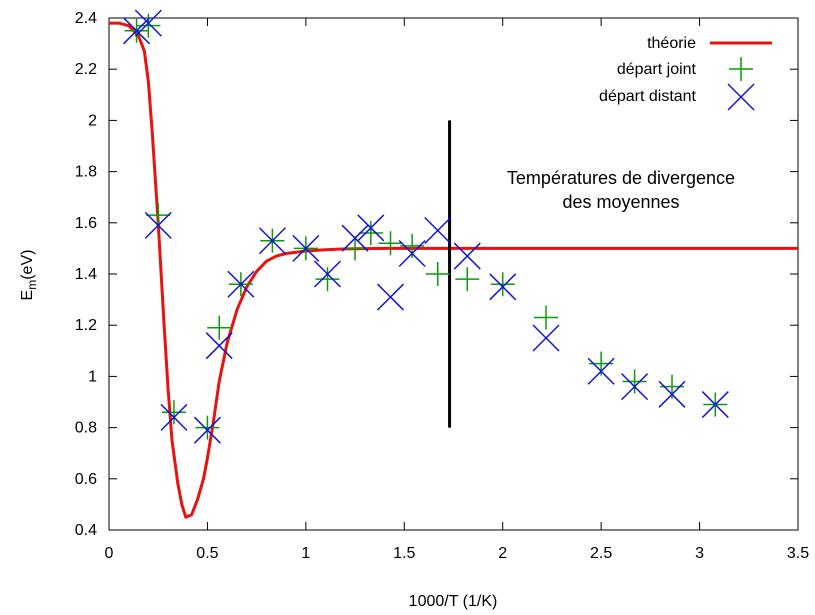 Image resolution: width=815 pixels, height=615 pixels. I want to click on y-tick-label: 2.2, so click(86, 69).